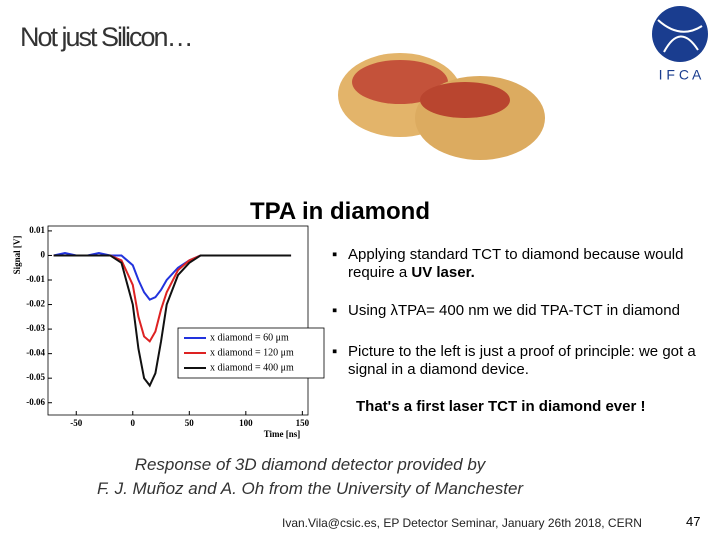 Image resolution: width=720 pixels, height=540 pixels. Describe the element at coordinates (35, 304) in the screenshot. I see `y-tick-label: -0.02` at that location.